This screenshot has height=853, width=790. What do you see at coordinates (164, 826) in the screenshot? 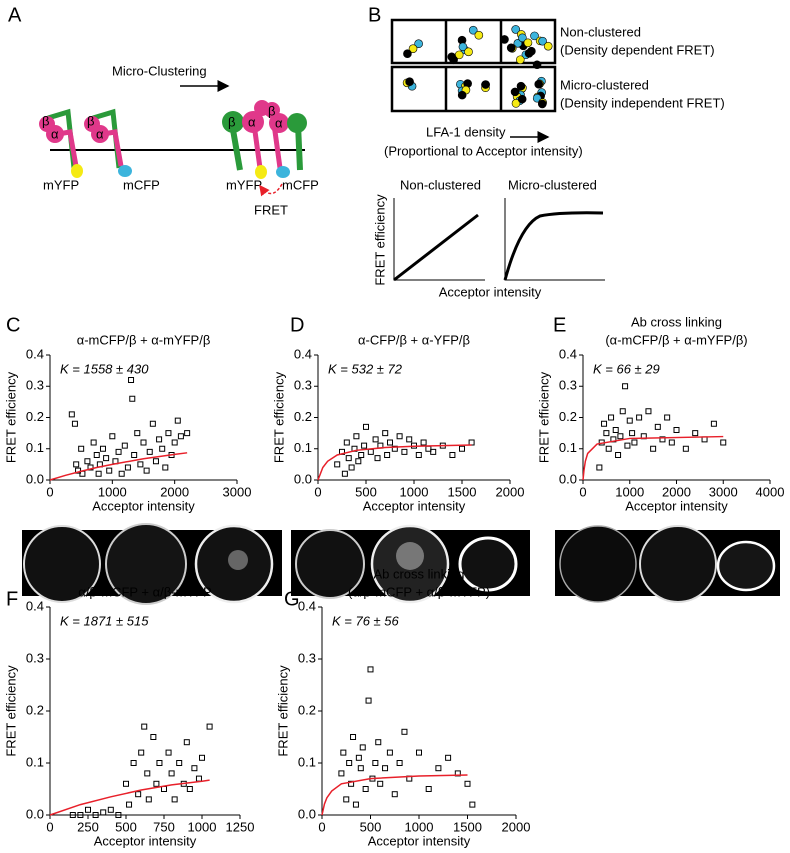
I see `x-tick-label: 750` at bounding box center [164, 826].